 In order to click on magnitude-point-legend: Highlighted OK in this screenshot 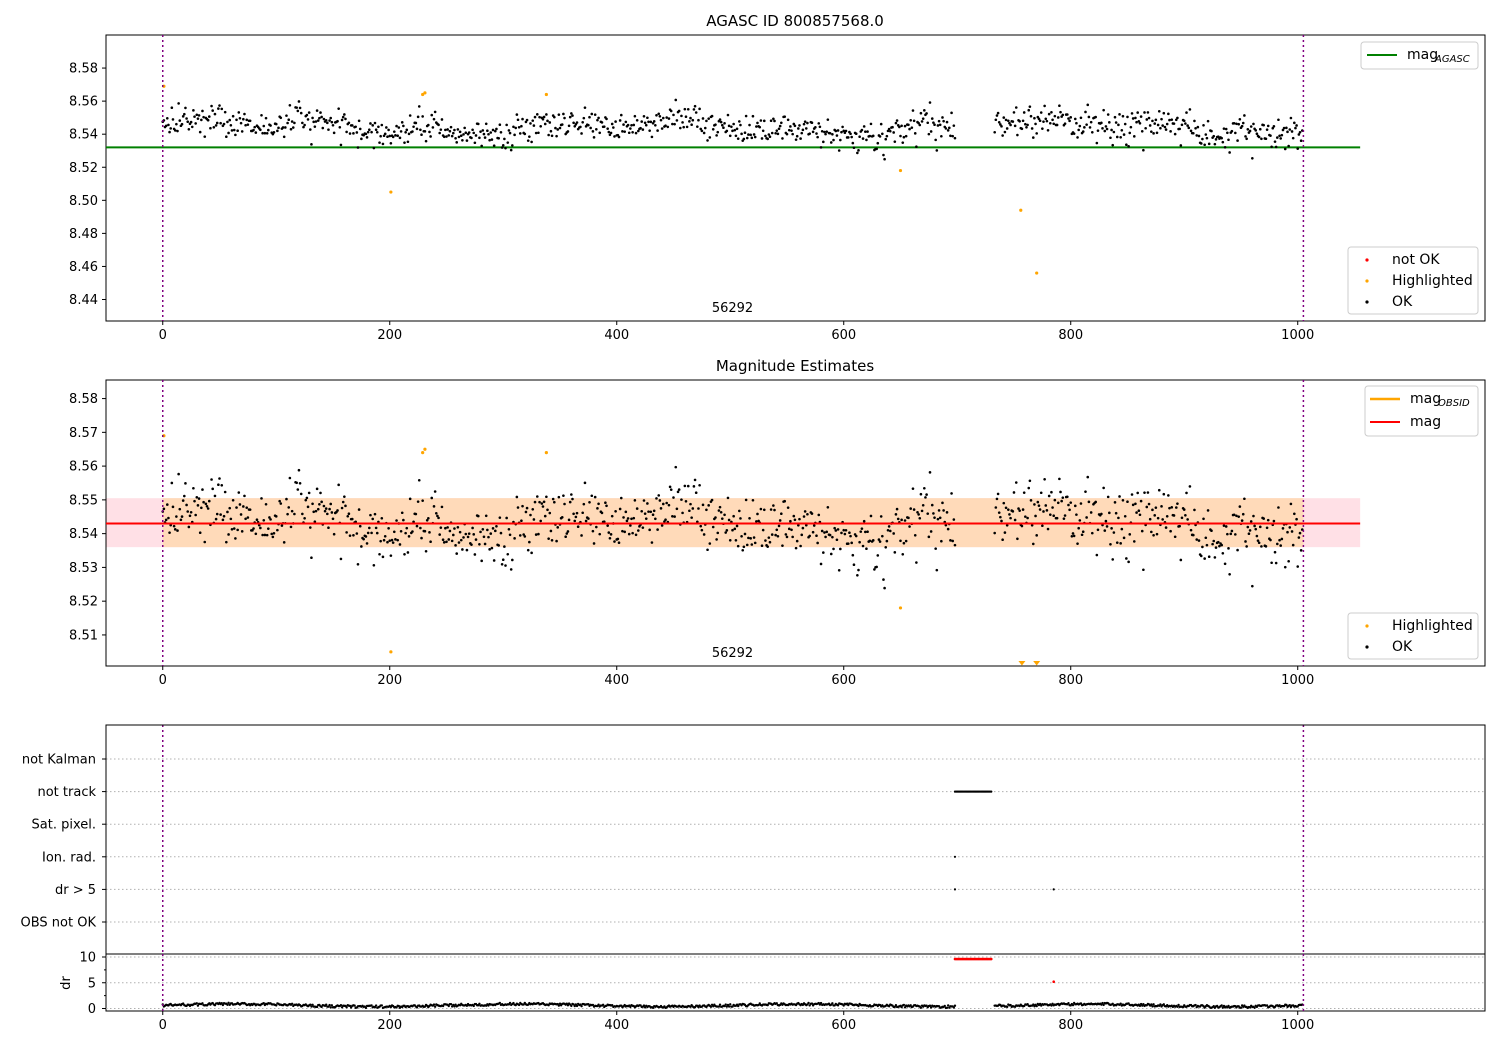, I will do `click(1413, 636)`.